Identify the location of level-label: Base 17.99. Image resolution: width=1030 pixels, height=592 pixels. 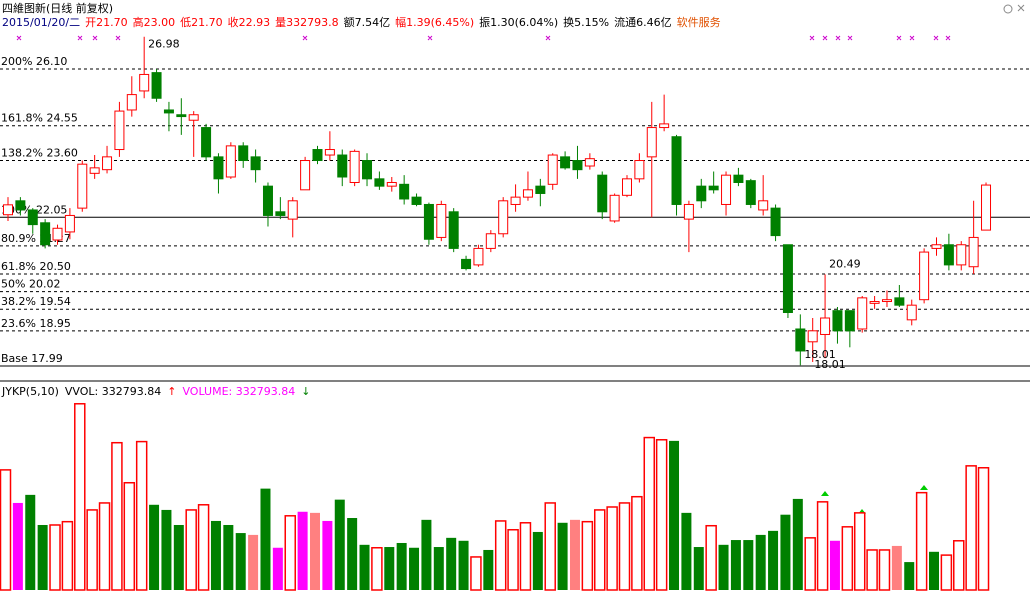
(32, 358).